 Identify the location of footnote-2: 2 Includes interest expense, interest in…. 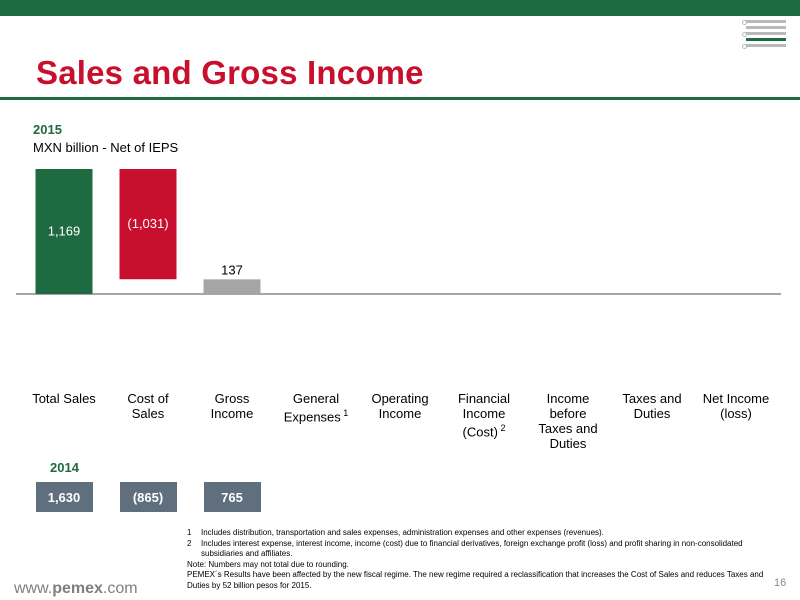
(477, 549).